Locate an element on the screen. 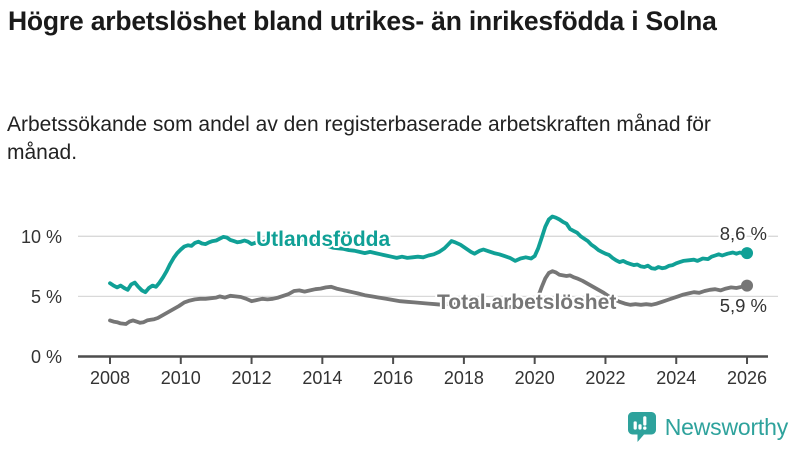  series-label-utlandsfodda: Utlandsfödda is located at coordinates (323, 239).